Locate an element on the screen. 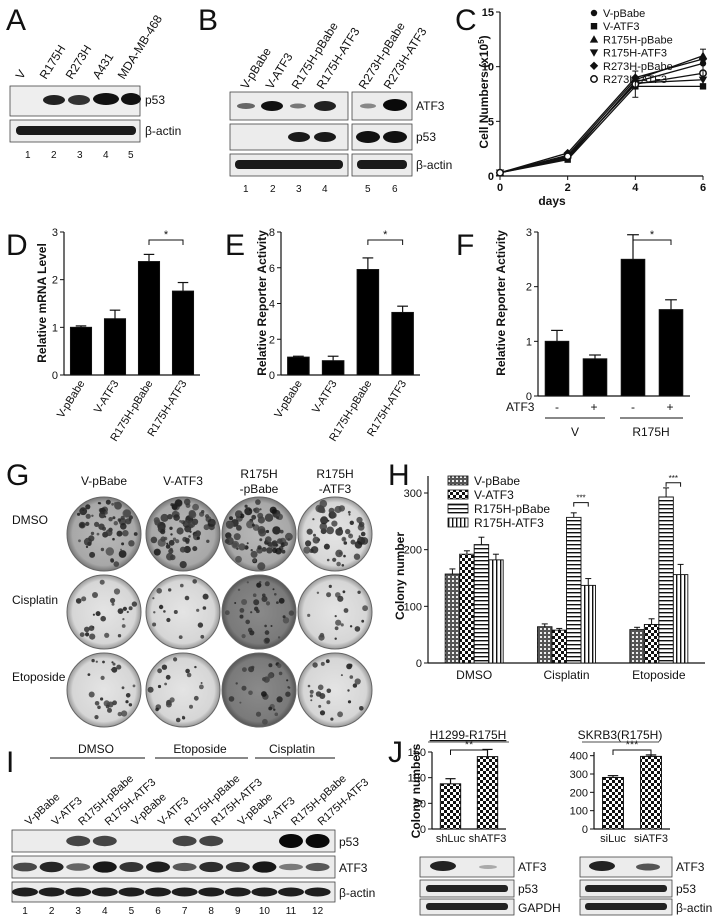  y-tick-label: 8 is located at coordinates (272, 233).